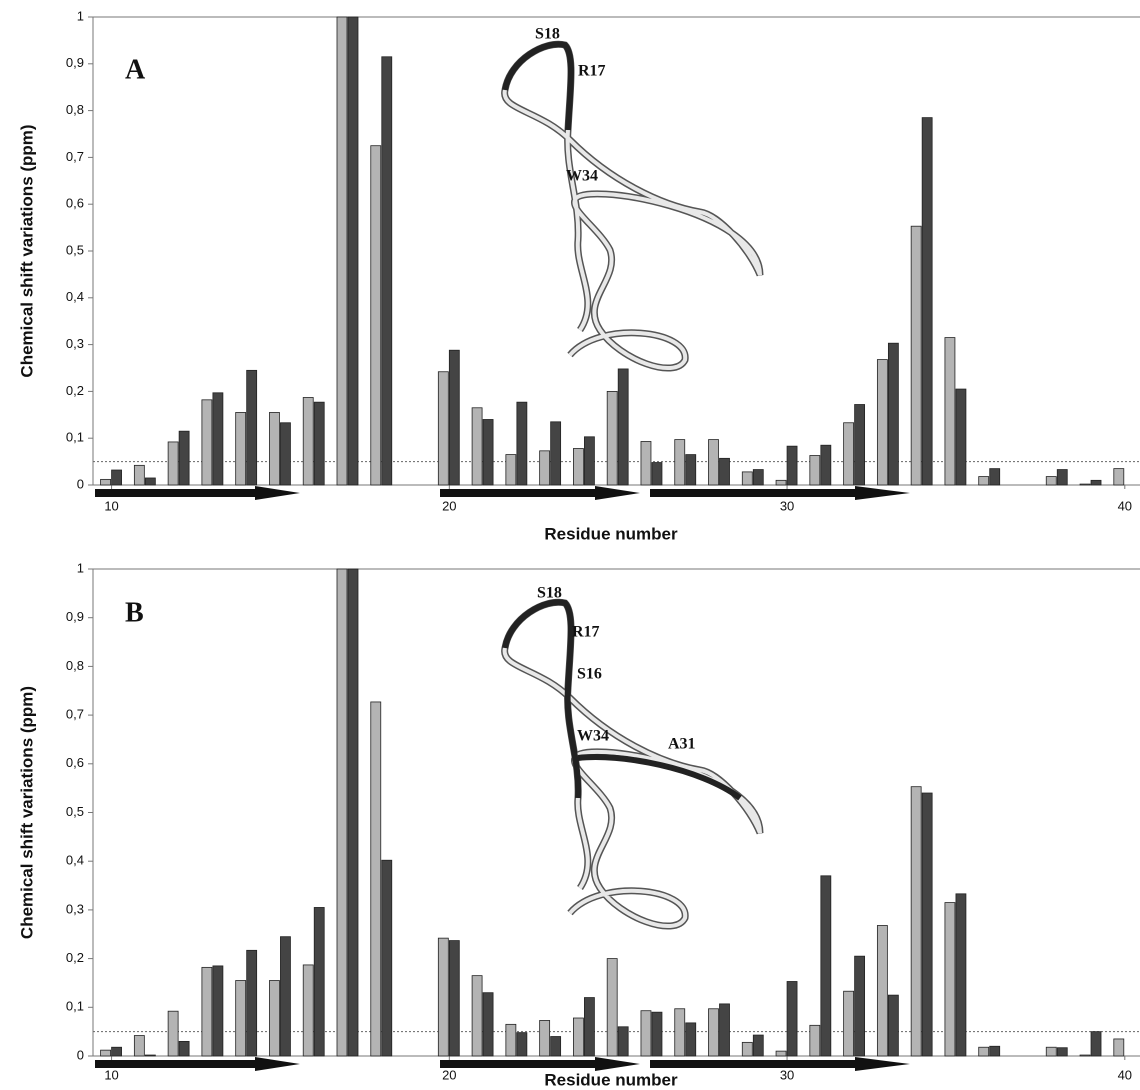  What do you see at coordinates (682, 744) in the screenshot?
I see `residue-annotation: A31` at bounding box center [682, 744].